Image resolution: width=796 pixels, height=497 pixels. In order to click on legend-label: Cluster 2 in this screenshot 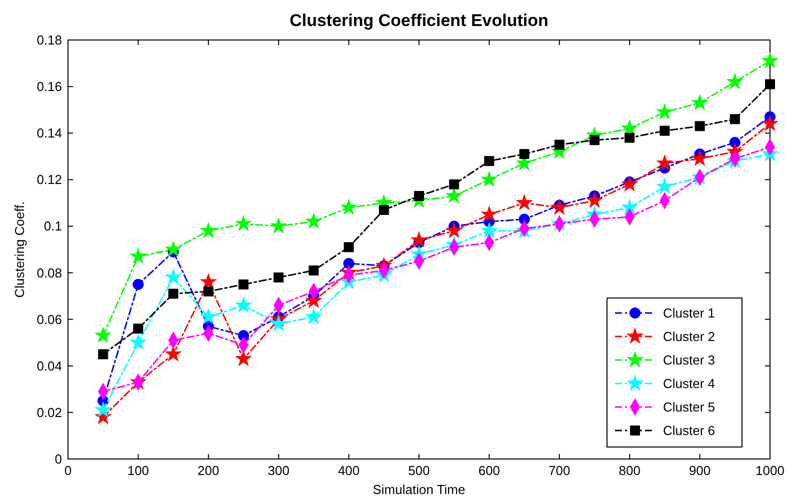, I will do `click(689, 336)`.